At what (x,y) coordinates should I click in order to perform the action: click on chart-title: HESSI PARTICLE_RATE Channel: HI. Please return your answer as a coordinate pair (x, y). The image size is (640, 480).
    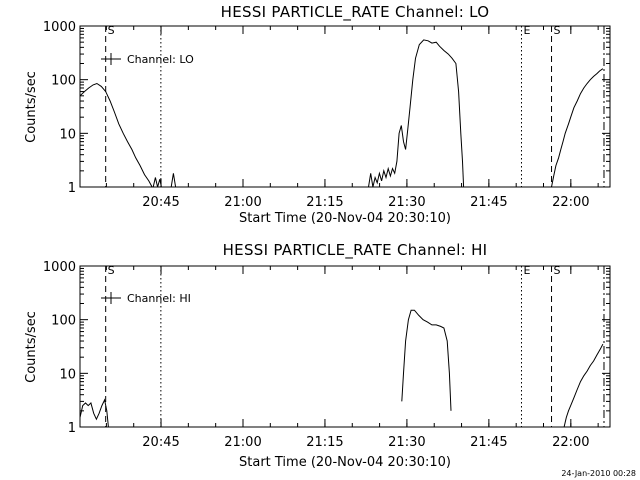
    Looking at the image, I should click on (355, 250).